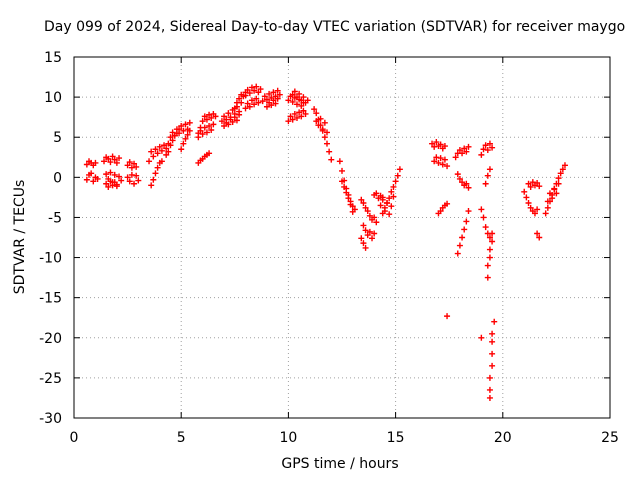  I want to click on y-tick-label: -30, so click(50, 419).